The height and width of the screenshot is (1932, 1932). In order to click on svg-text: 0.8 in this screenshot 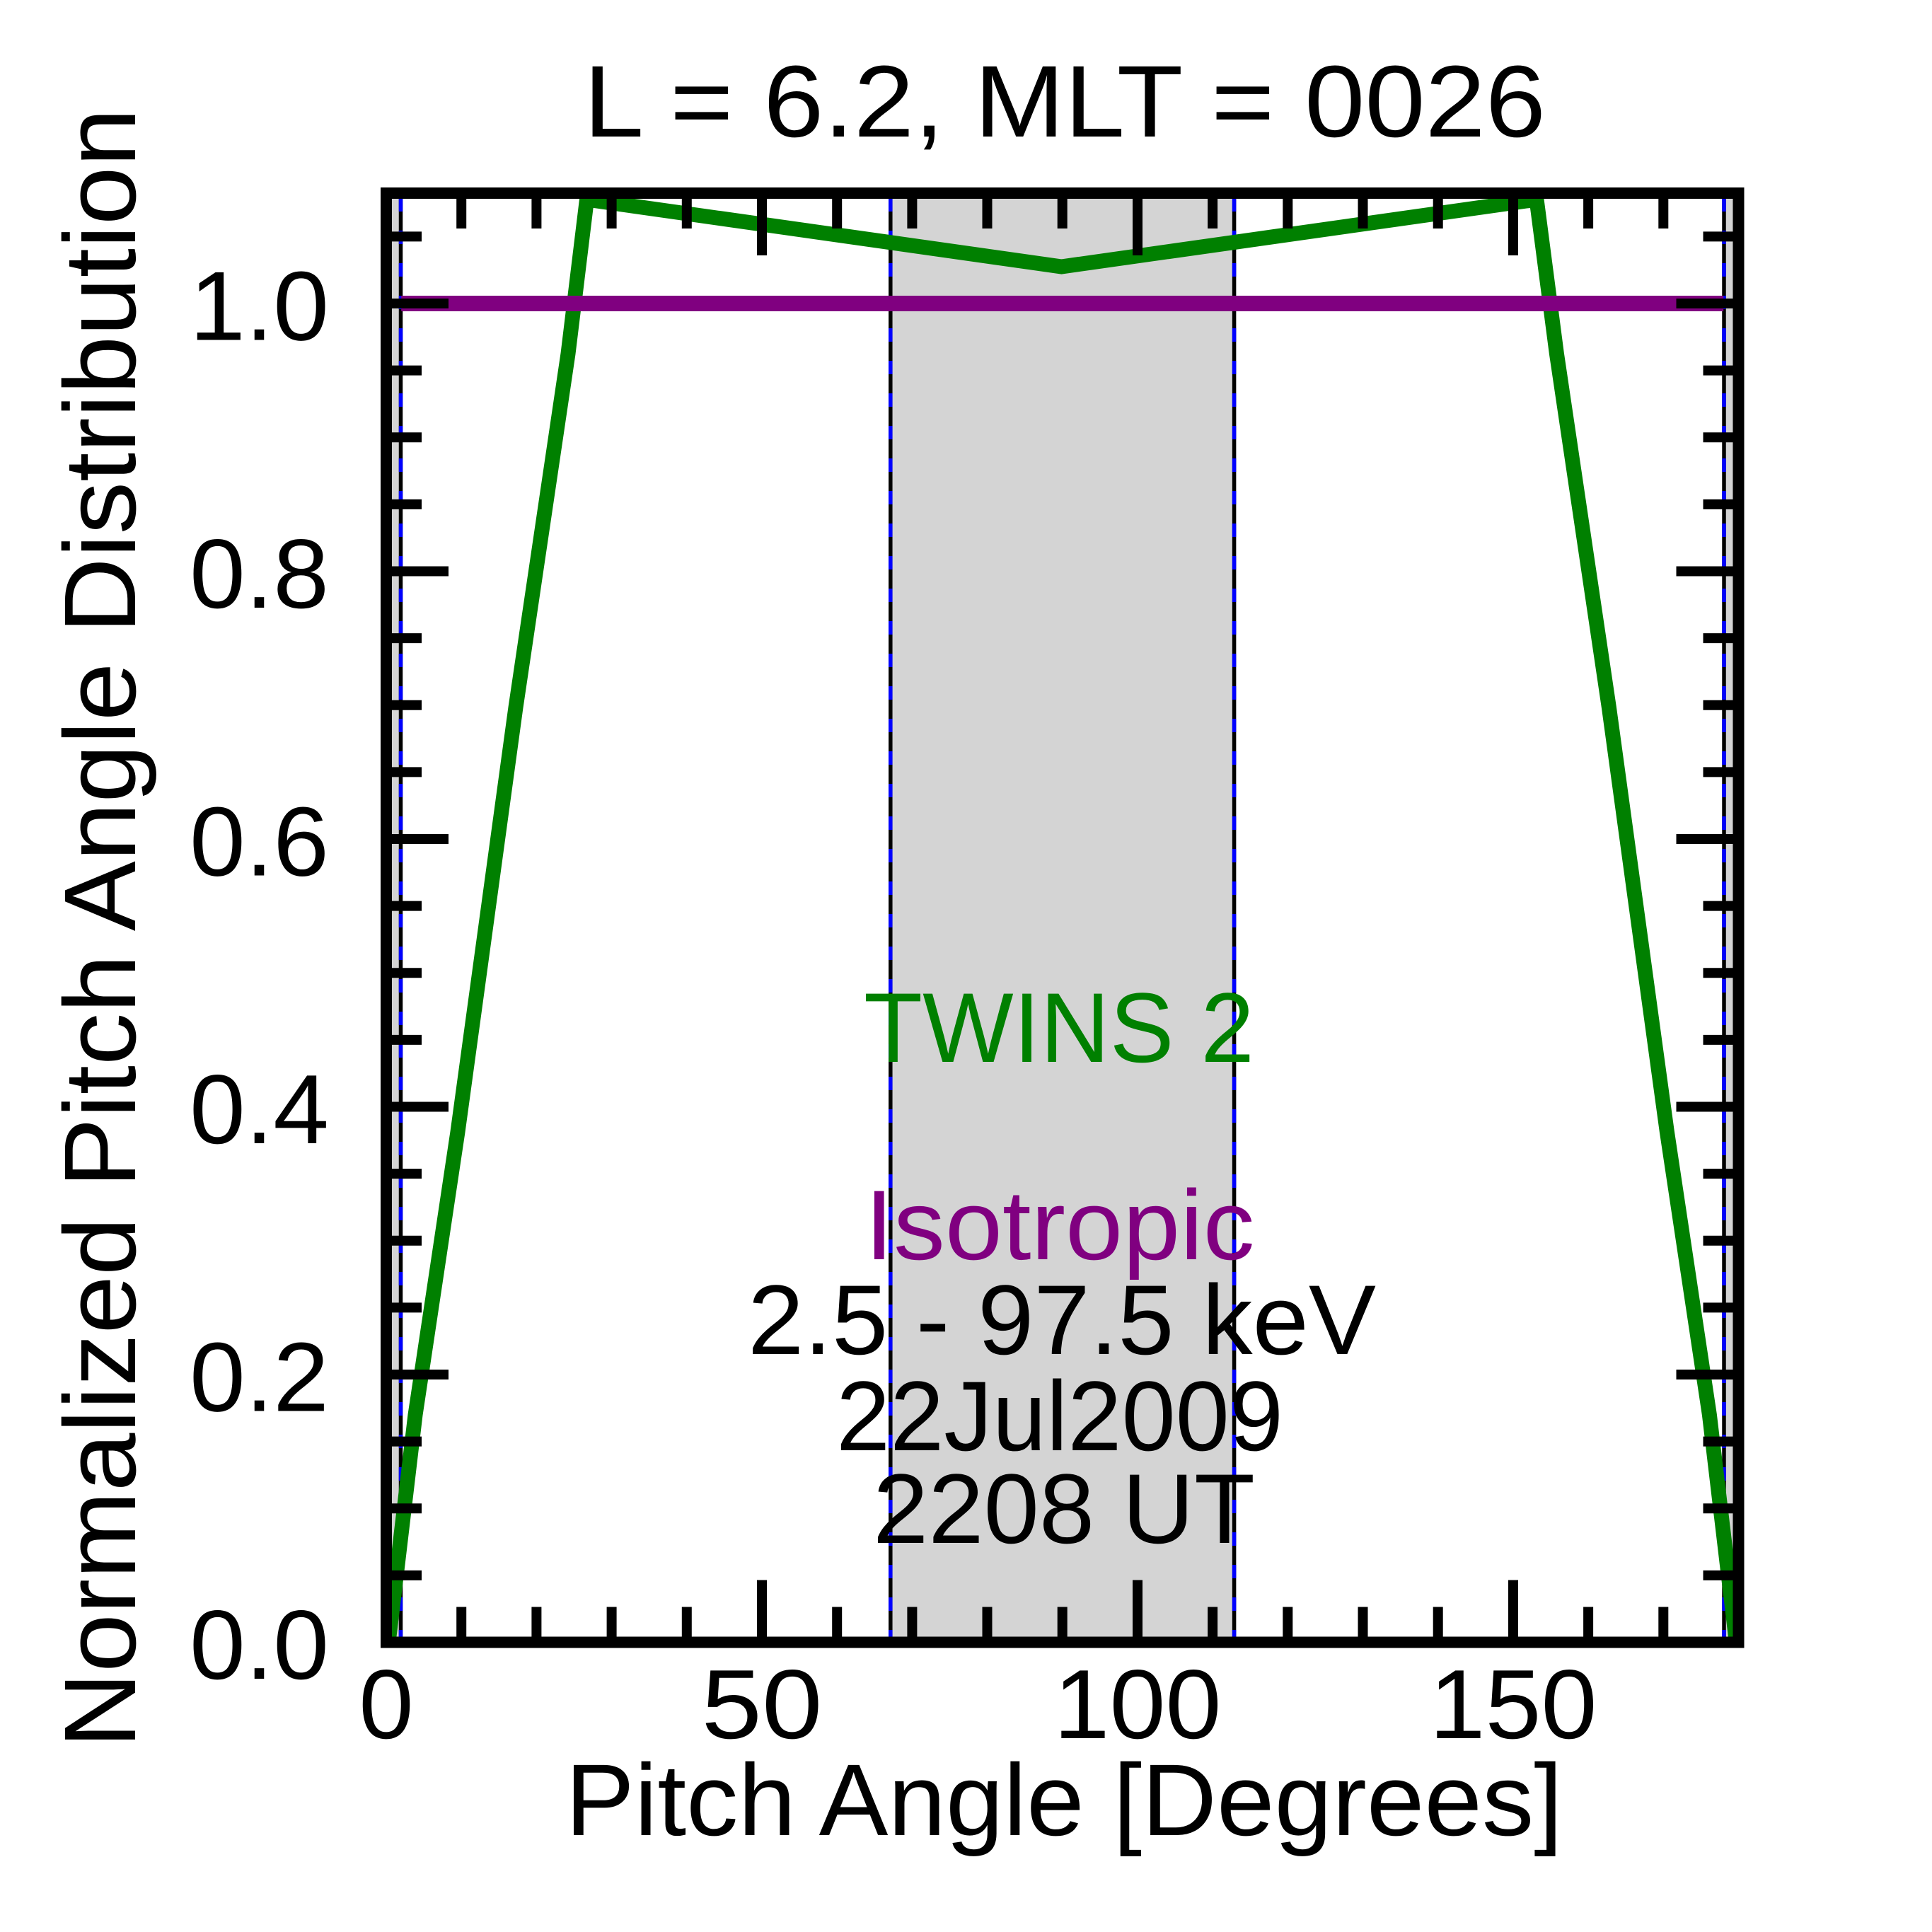, I will do `click(259, 574)`.